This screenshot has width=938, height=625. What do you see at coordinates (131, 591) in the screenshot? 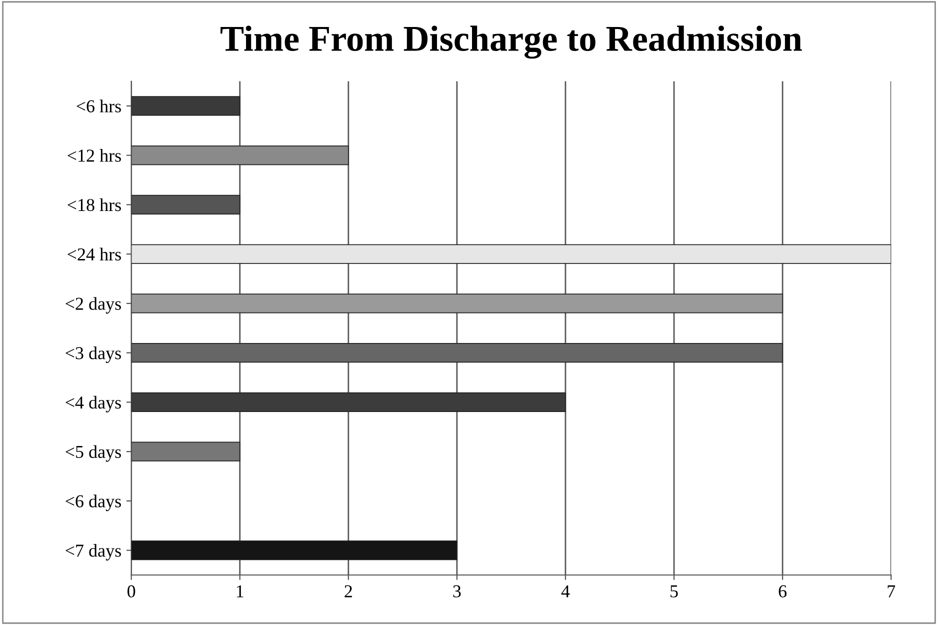
I see `x-tick-label: 0` at bounding box center [131, 591].